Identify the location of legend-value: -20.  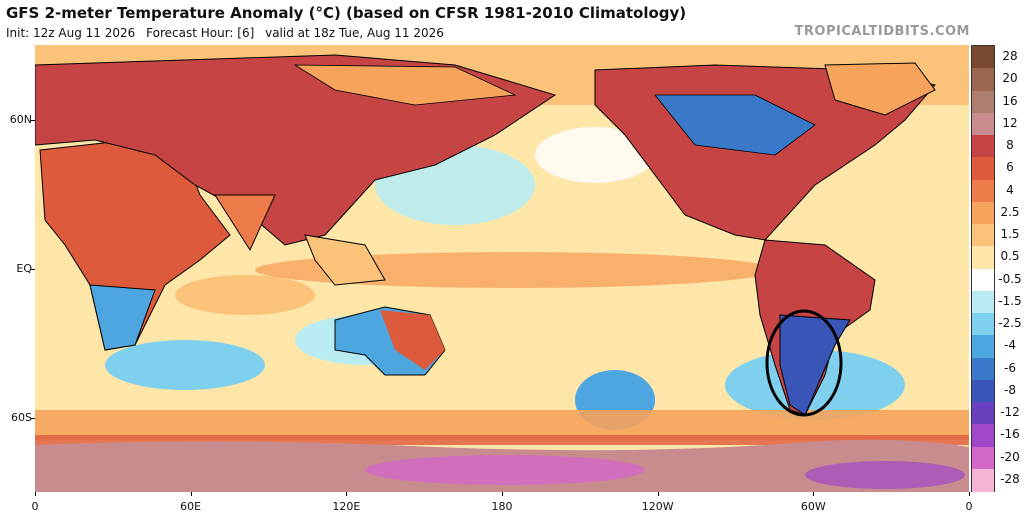
(1010, 456).